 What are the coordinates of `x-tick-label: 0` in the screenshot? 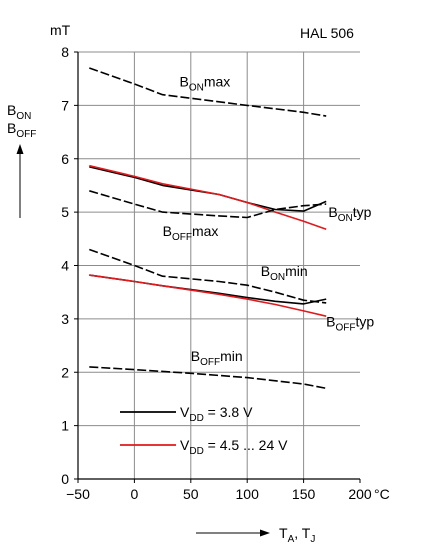 It's located at (135, 494).